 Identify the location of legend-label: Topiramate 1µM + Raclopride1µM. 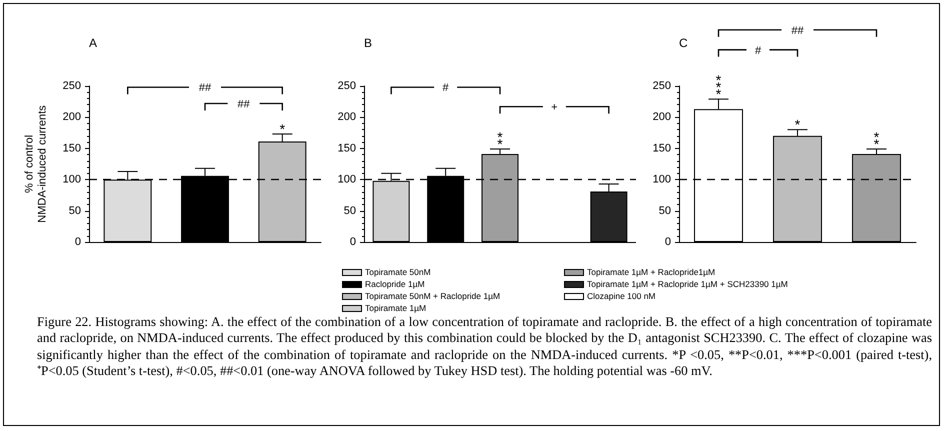
(651, 272).